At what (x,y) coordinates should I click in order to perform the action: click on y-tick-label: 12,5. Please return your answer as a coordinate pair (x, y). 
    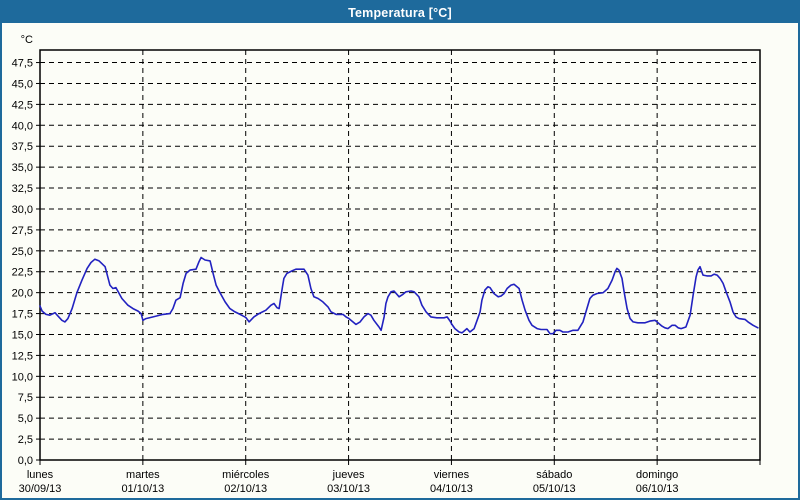
    Looking at the image, I should click on (22, 356).